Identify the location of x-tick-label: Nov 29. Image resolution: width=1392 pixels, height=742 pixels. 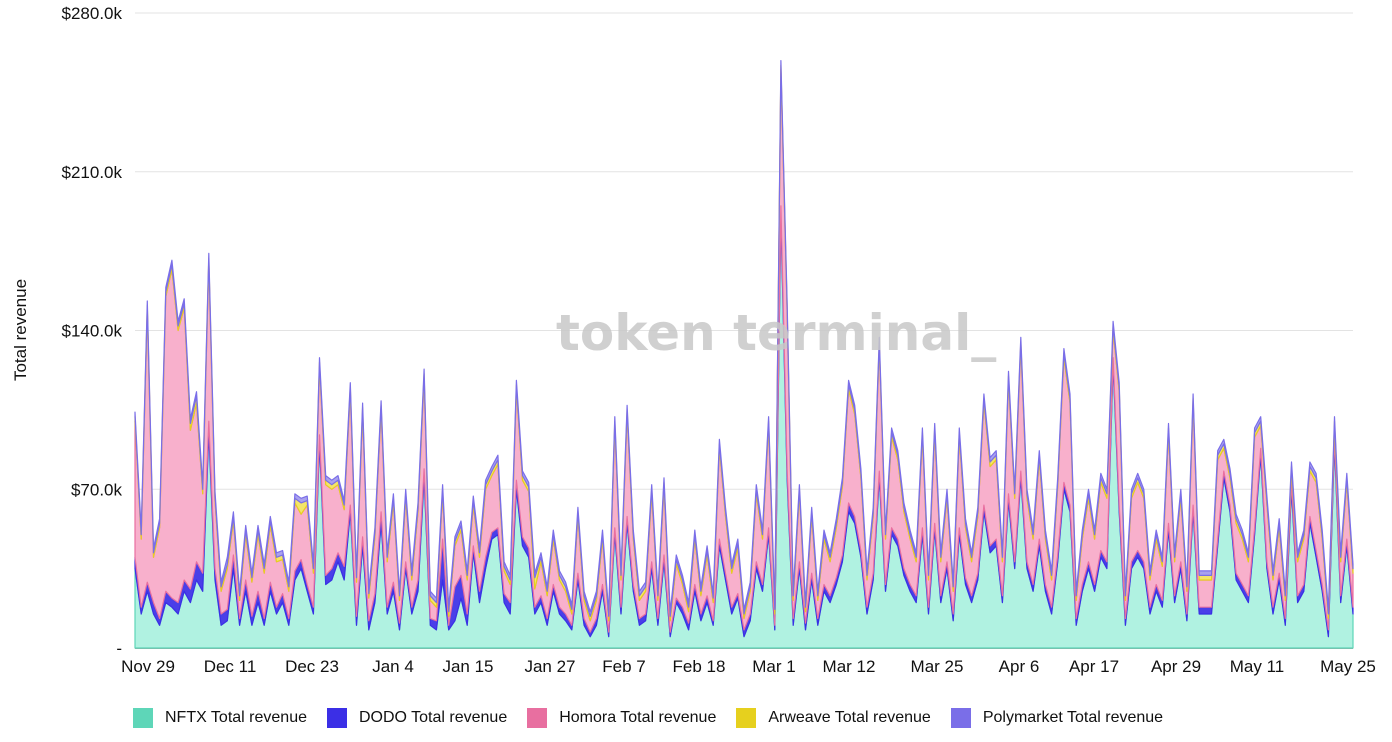
(148, 666).